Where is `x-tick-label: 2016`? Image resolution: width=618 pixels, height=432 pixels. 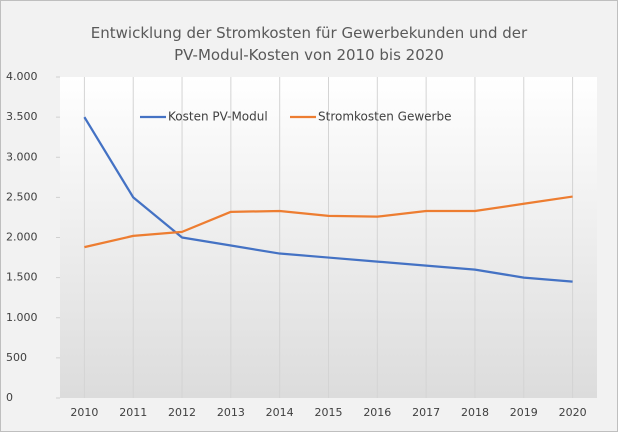
x-tick-label: 2016 is located at coordinates (377, 412).